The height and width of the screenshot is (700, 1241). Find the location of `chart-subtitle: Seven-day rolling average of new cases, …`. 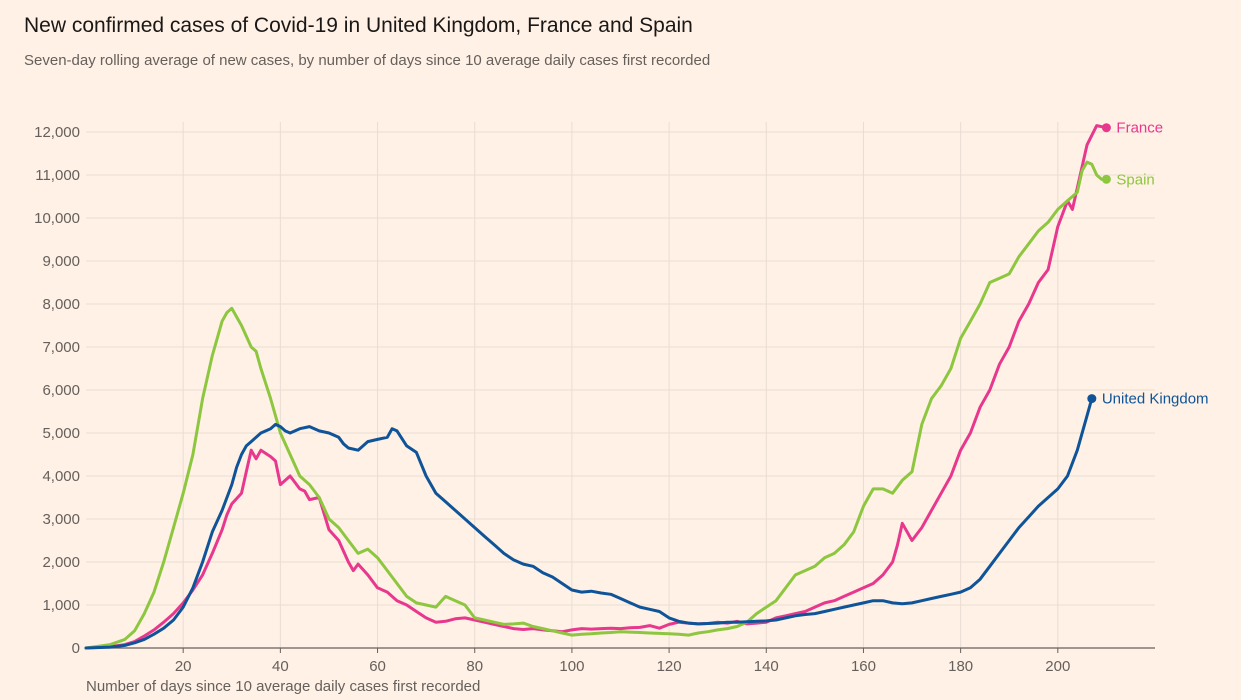

chart-subtitle: Seven-day rolling average of new cases, … is located at coordinates (367, 60).